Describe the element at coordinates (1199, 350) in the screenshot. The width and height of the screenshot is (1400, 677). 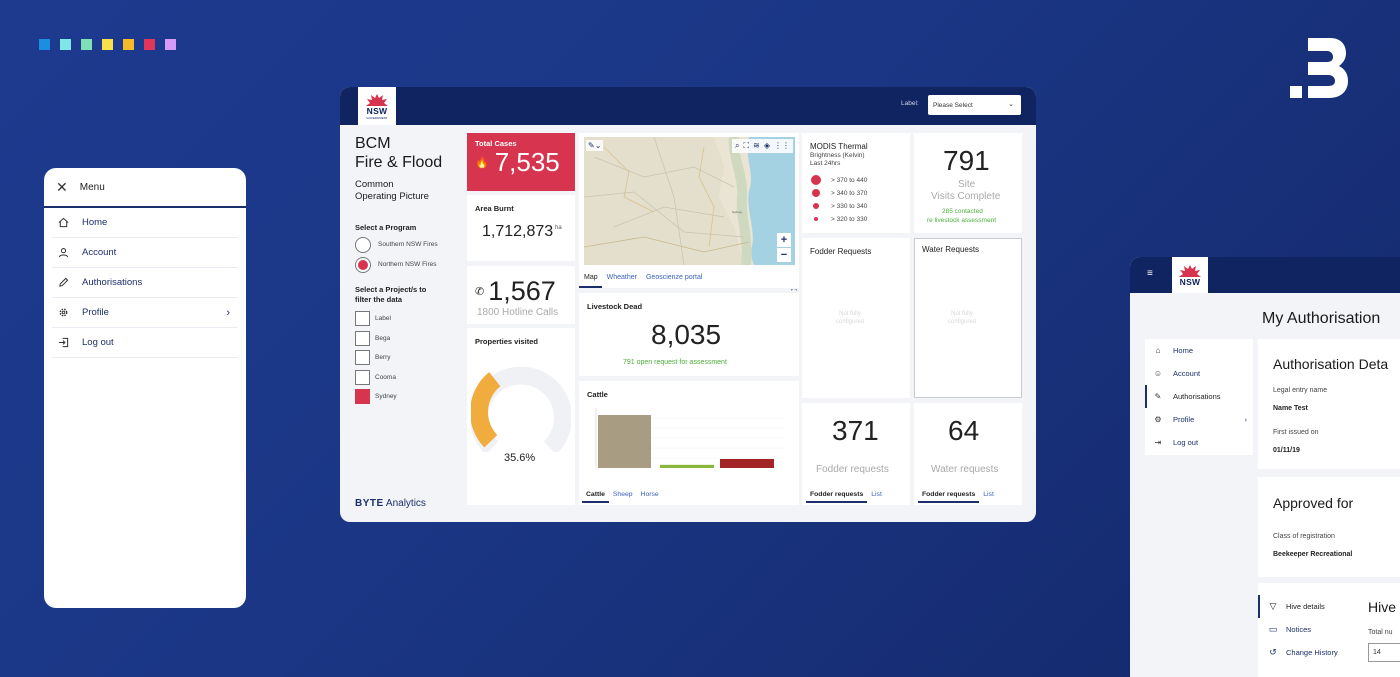
I see `sidebar-item-home: ⌂ Home` at that location.